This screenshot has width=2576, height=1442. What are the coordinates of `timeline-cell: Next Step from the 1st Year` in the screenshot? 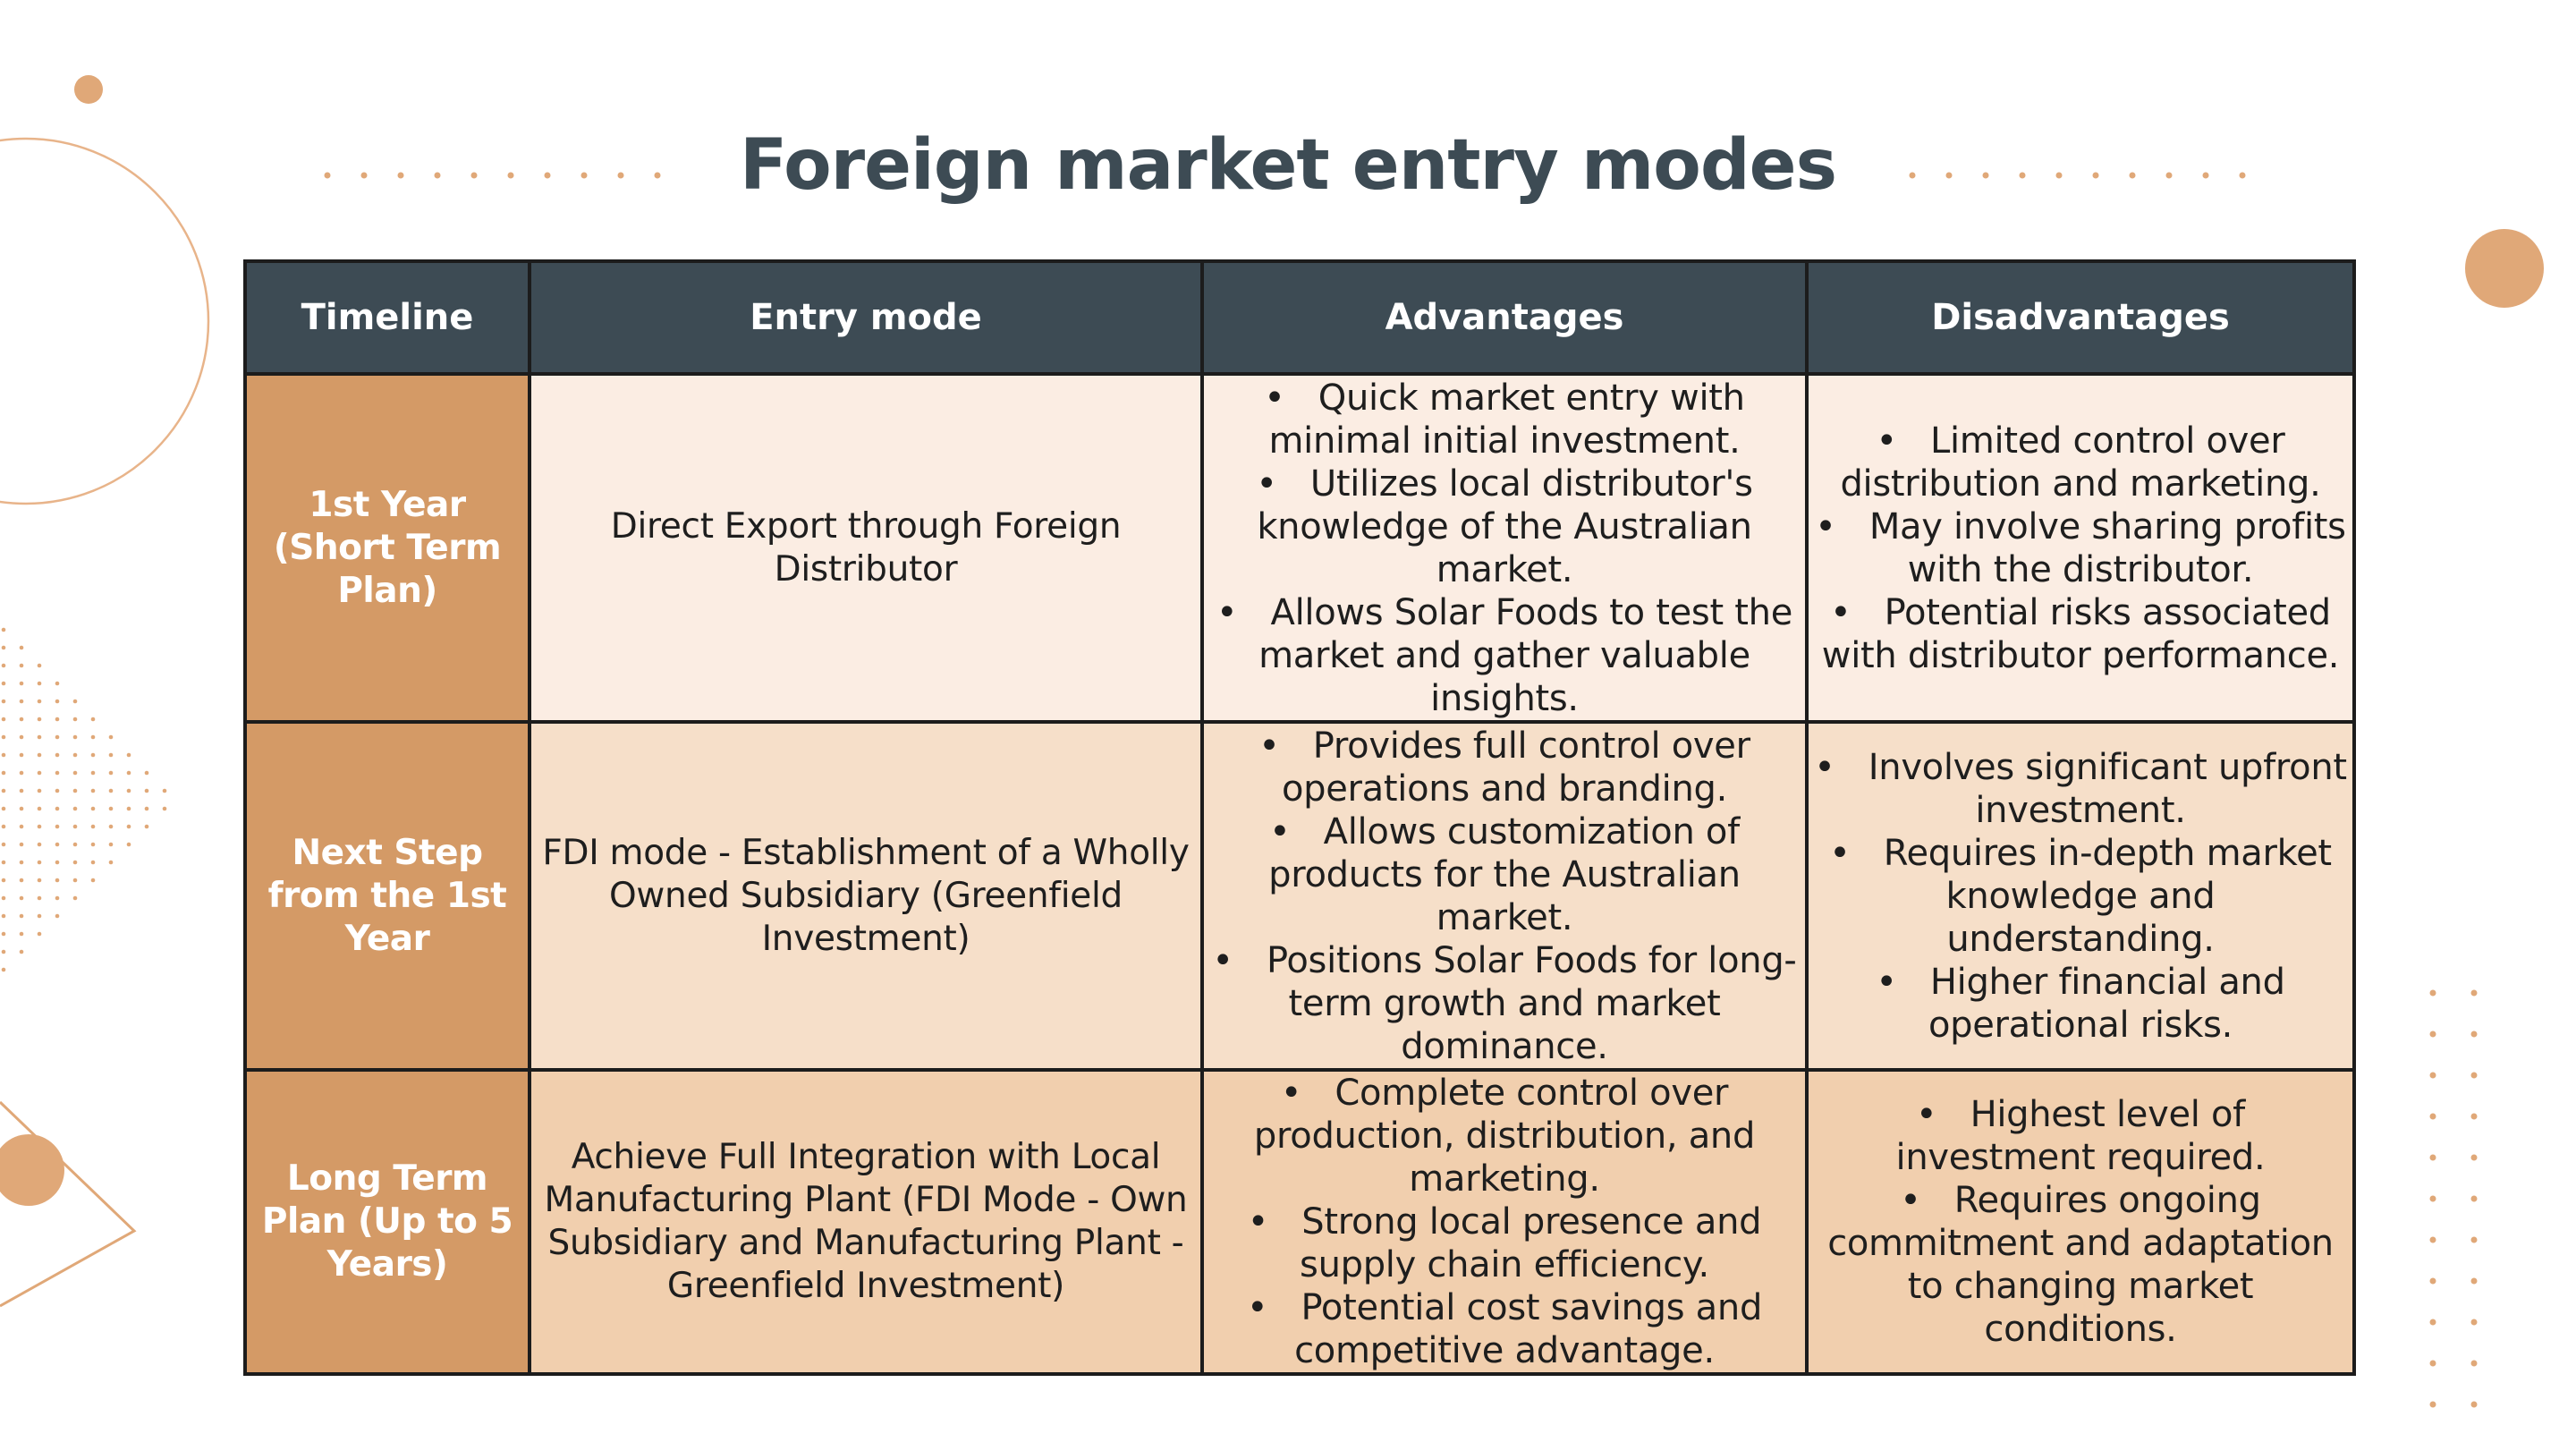 It's located at (387, 896).